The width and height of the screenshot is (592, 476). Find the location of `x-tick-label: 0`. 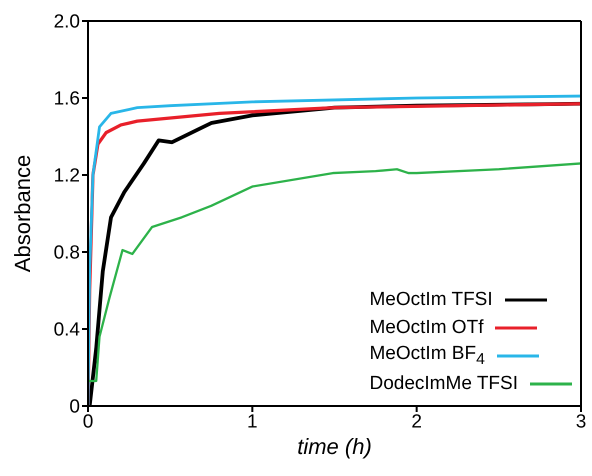

x-tick-label: 0 is located at coordinates (88, 421).